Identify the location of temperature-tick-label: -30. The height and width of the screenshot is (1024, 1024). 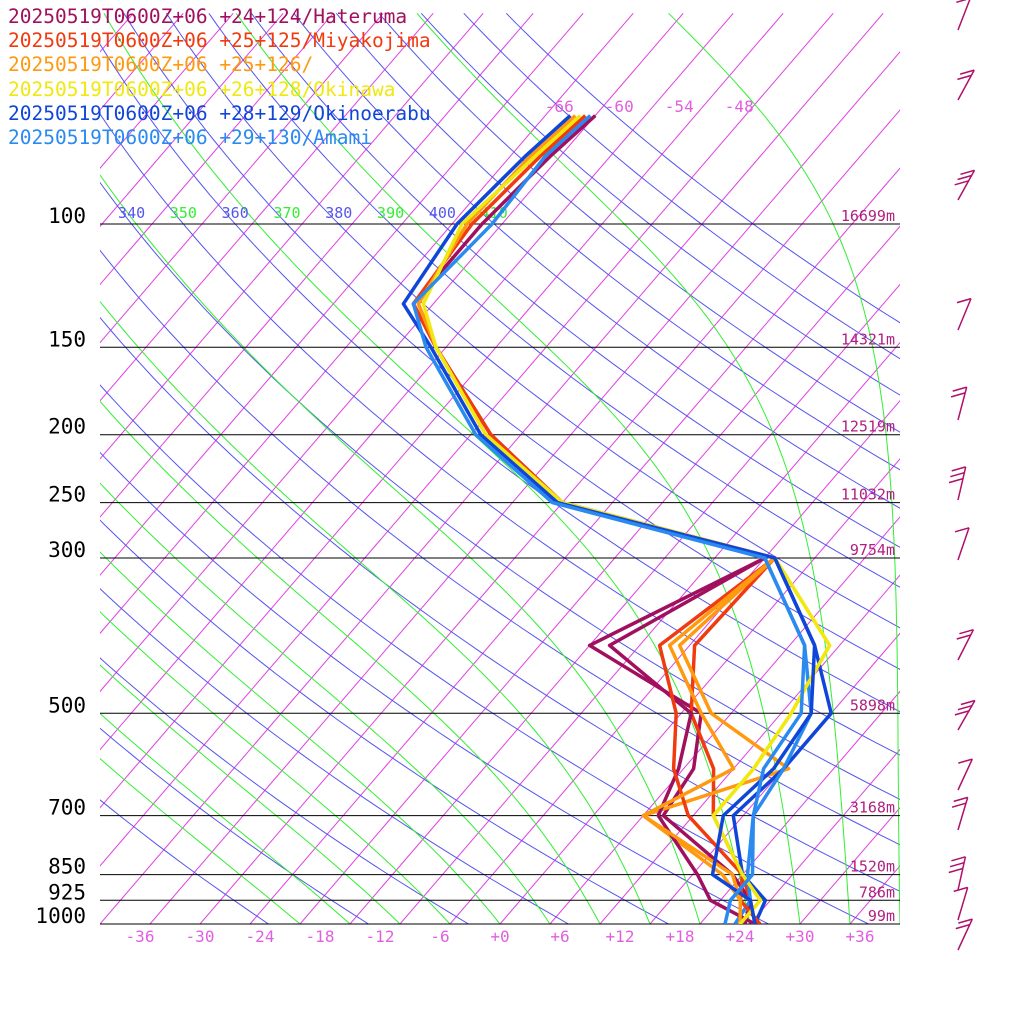
(200, 936).